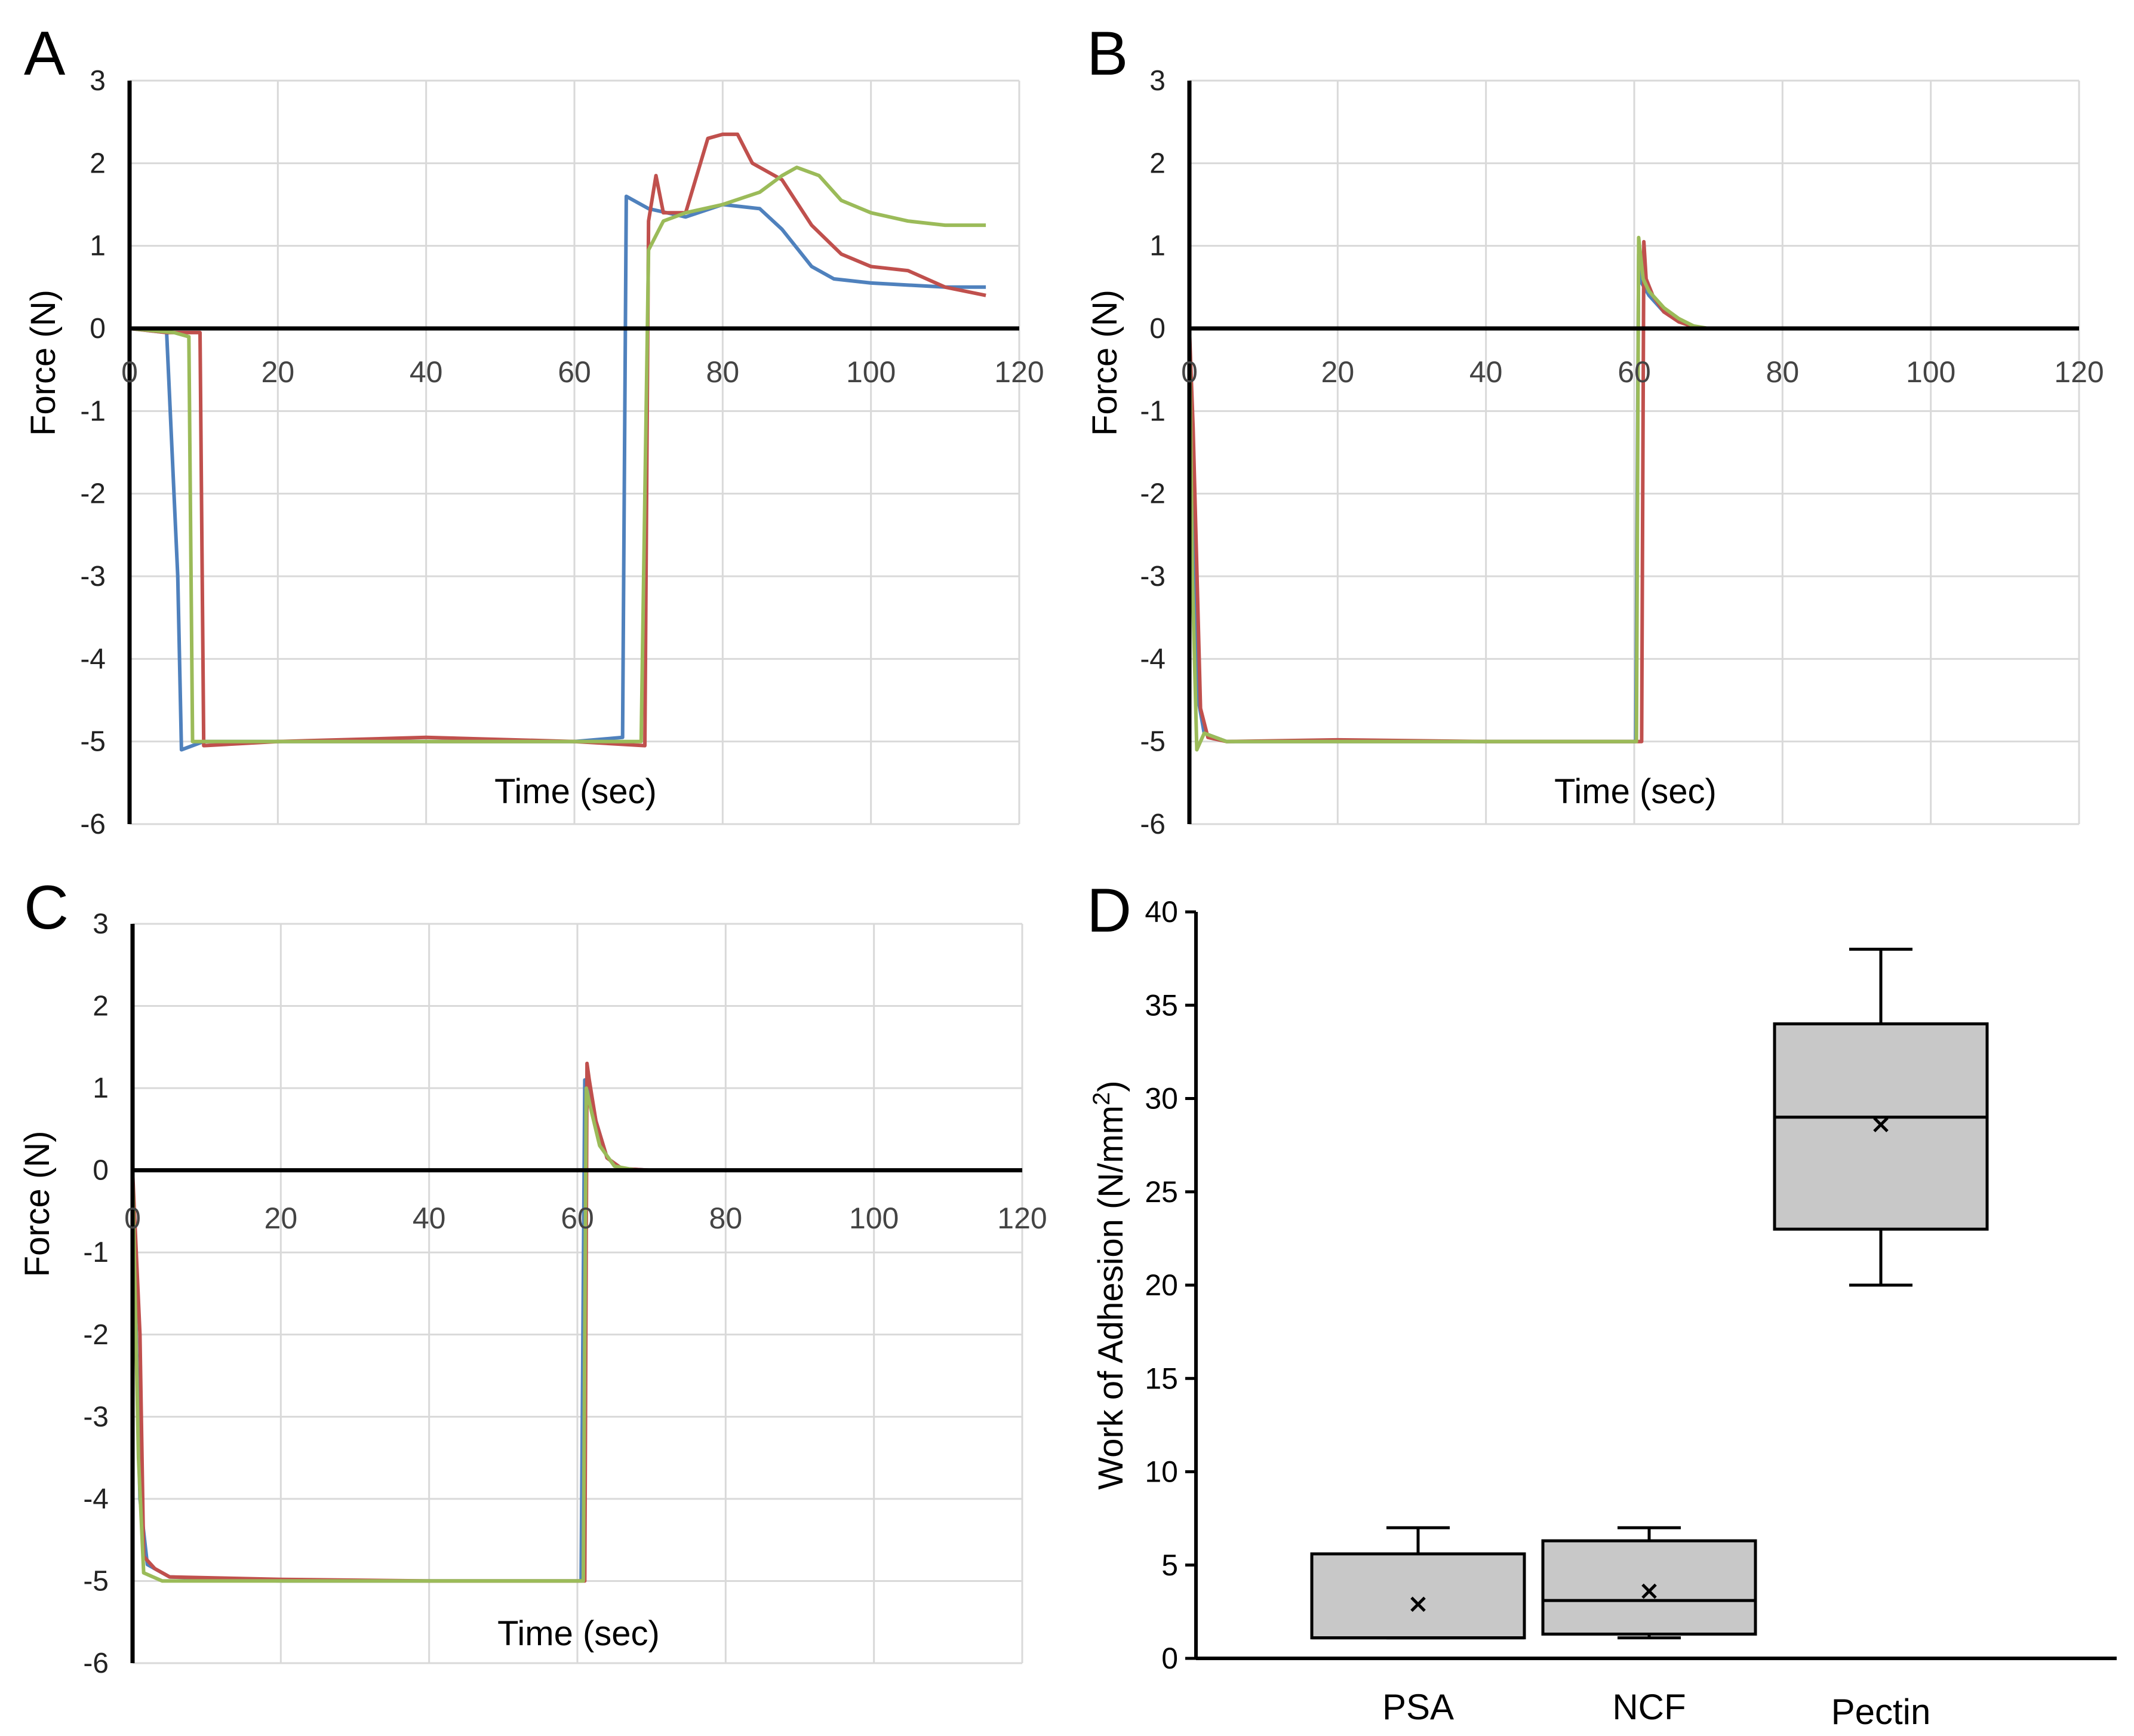 The height and width of the screenshot is (1736, 2134). I want to click on category-label: Pectin, so click(1881, 1712).